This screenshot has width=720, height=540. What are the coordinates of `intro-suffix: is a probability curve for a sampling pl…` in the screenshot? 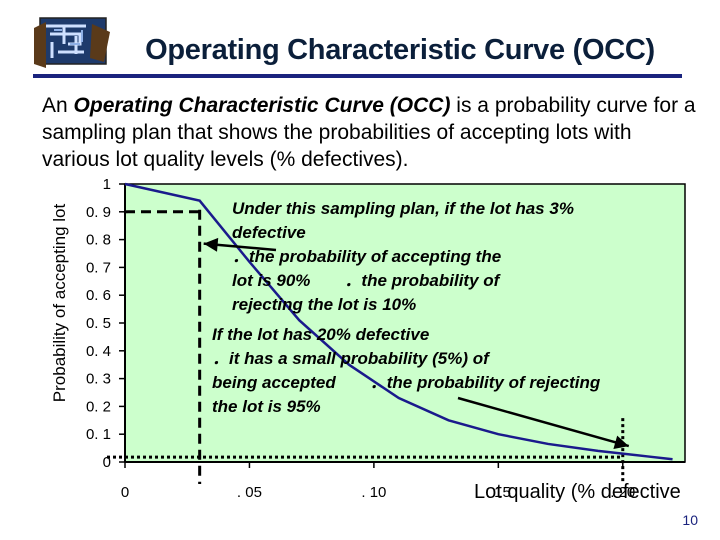 It's located at (369, 132).